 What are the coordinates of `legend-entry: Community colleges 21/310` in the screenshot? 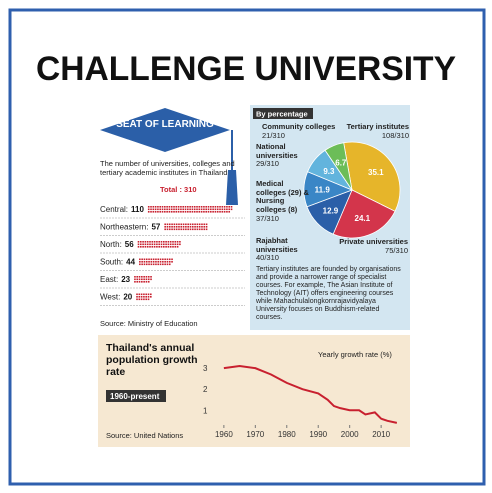 It's located at (301, 131).